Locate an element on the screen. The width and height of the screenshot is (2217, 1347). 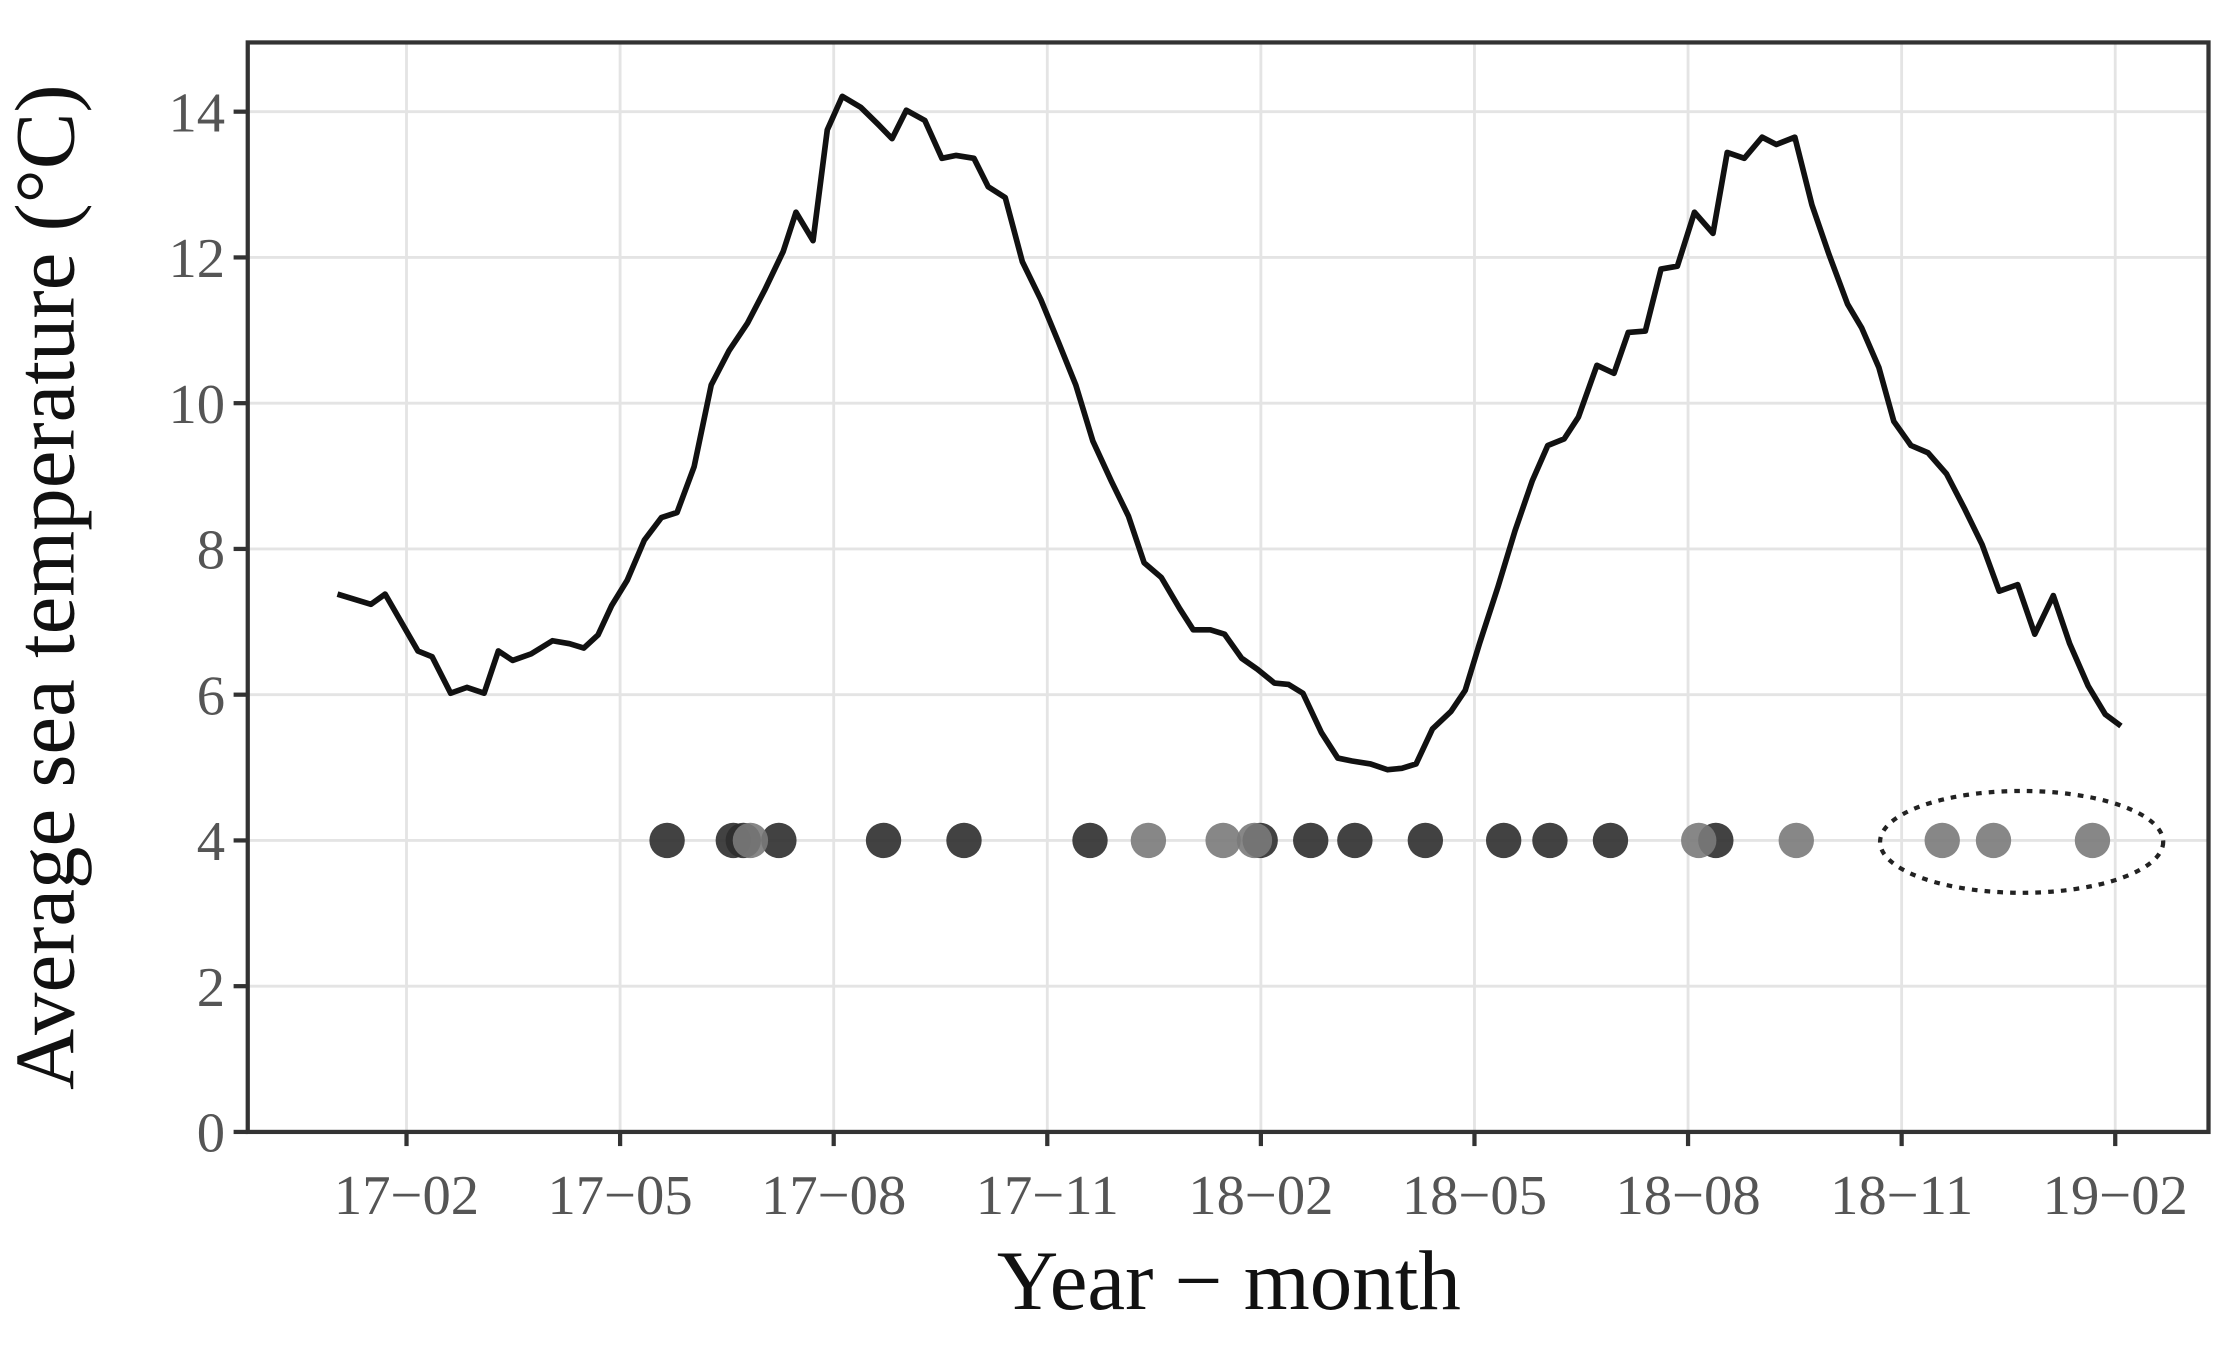
y-tick-label: 0 is located at coordinates (211, 1134).